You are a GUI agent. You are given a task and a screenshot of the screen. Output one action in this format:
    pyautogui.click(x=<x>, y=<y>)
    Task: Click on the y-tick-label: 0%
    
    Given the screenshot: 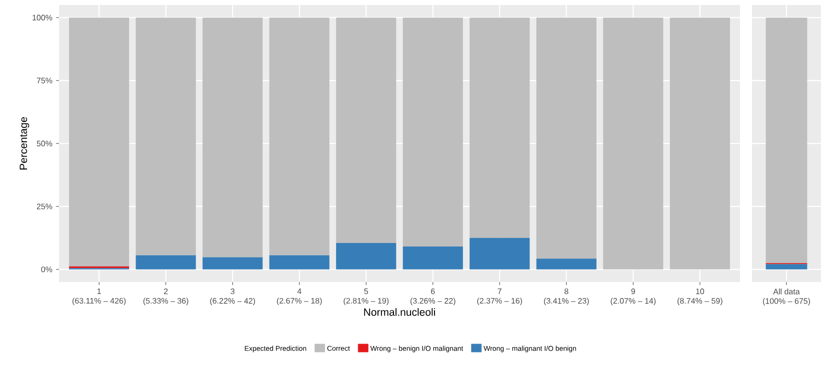 What is the action you would take?
    pyautogui.click(x=46, y=269)
    